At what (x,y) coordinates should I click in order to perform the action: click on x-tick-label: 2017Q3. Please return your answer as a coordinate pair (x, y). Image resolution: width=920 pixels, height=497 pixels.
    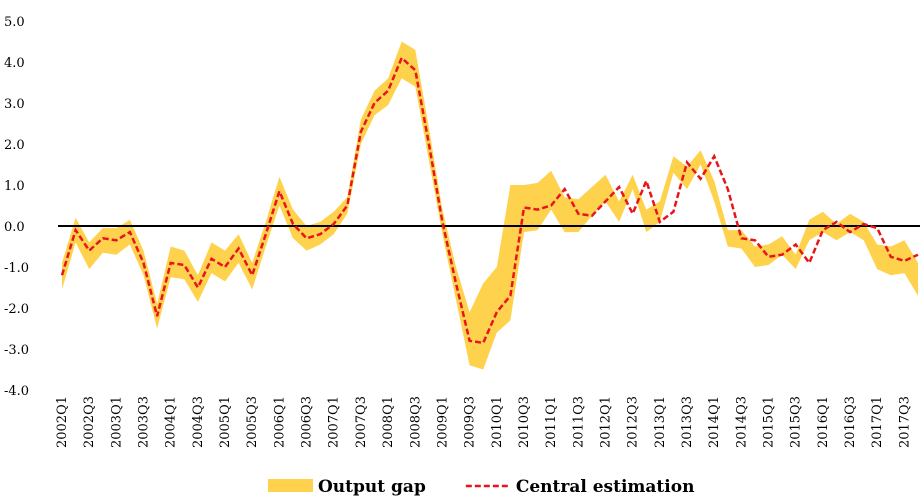
    Looking at the image, I should click on (904, 422).